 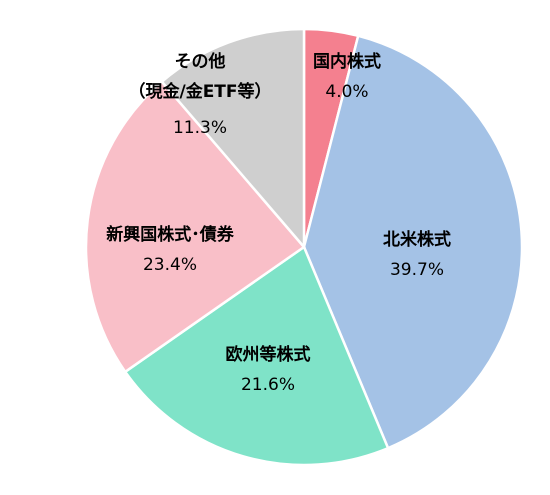 I want to click on value-label: 23.4%, so click(x=170, y=265).